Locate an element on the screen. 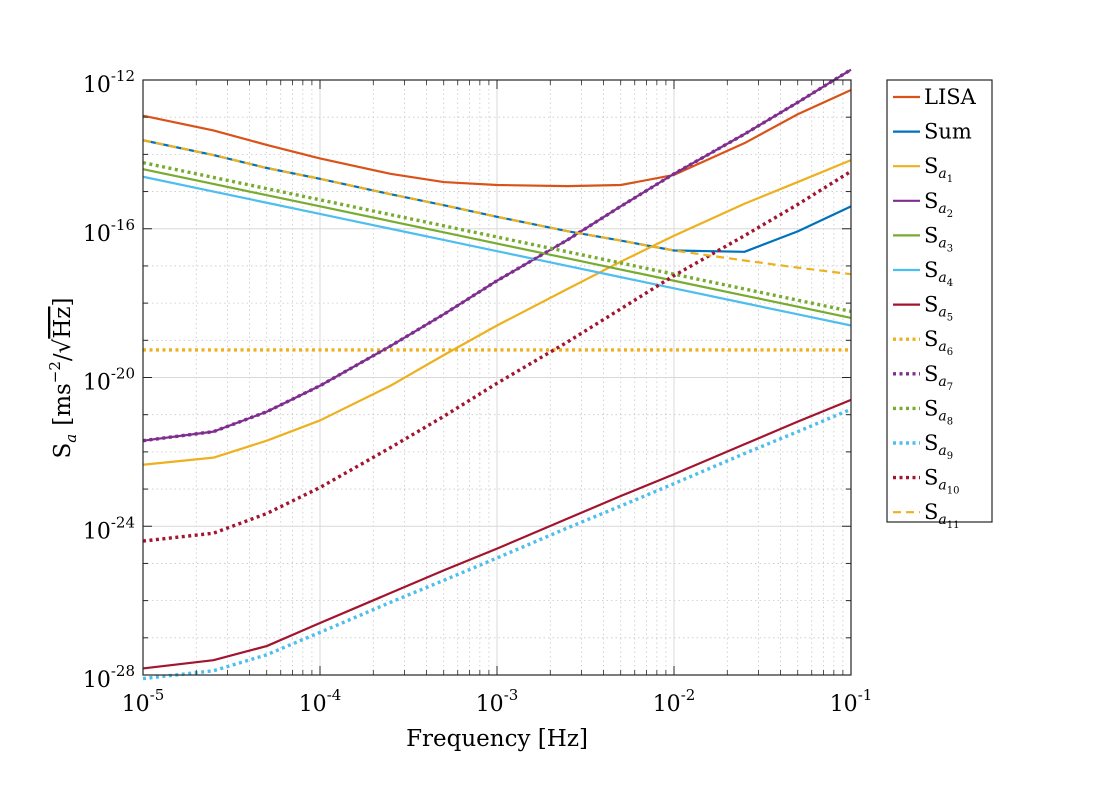 The height and width of the screenshot is (794, 1096). y-tick-label: 10-20 is located at coordinates (109, 380).